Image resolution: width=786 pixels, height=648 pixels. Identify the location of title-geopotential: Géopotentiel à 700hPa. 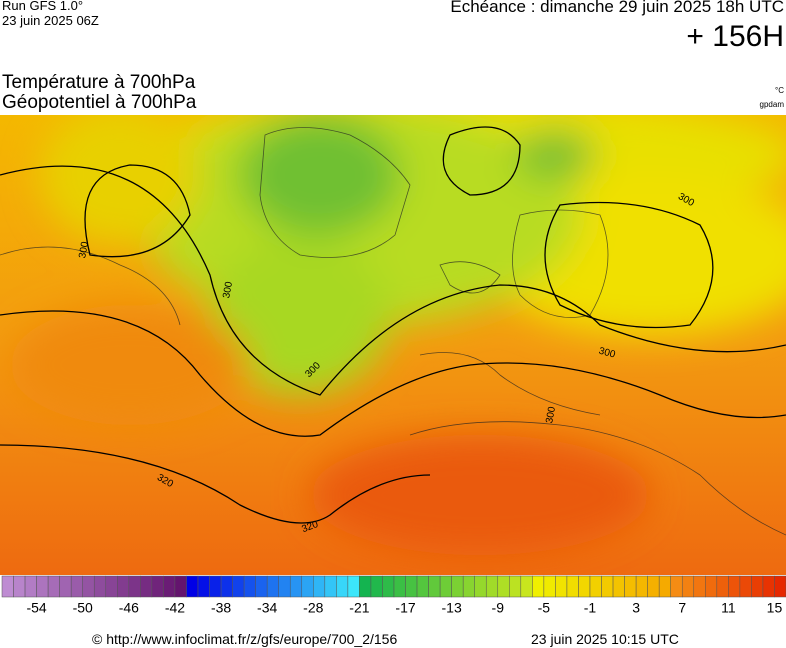
(99, 102).